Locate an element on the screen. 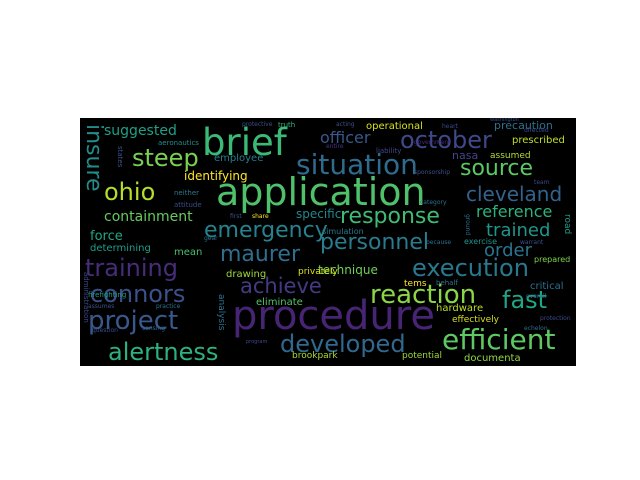  word-brookpark: brookpark is located at coordinates (315, 356).